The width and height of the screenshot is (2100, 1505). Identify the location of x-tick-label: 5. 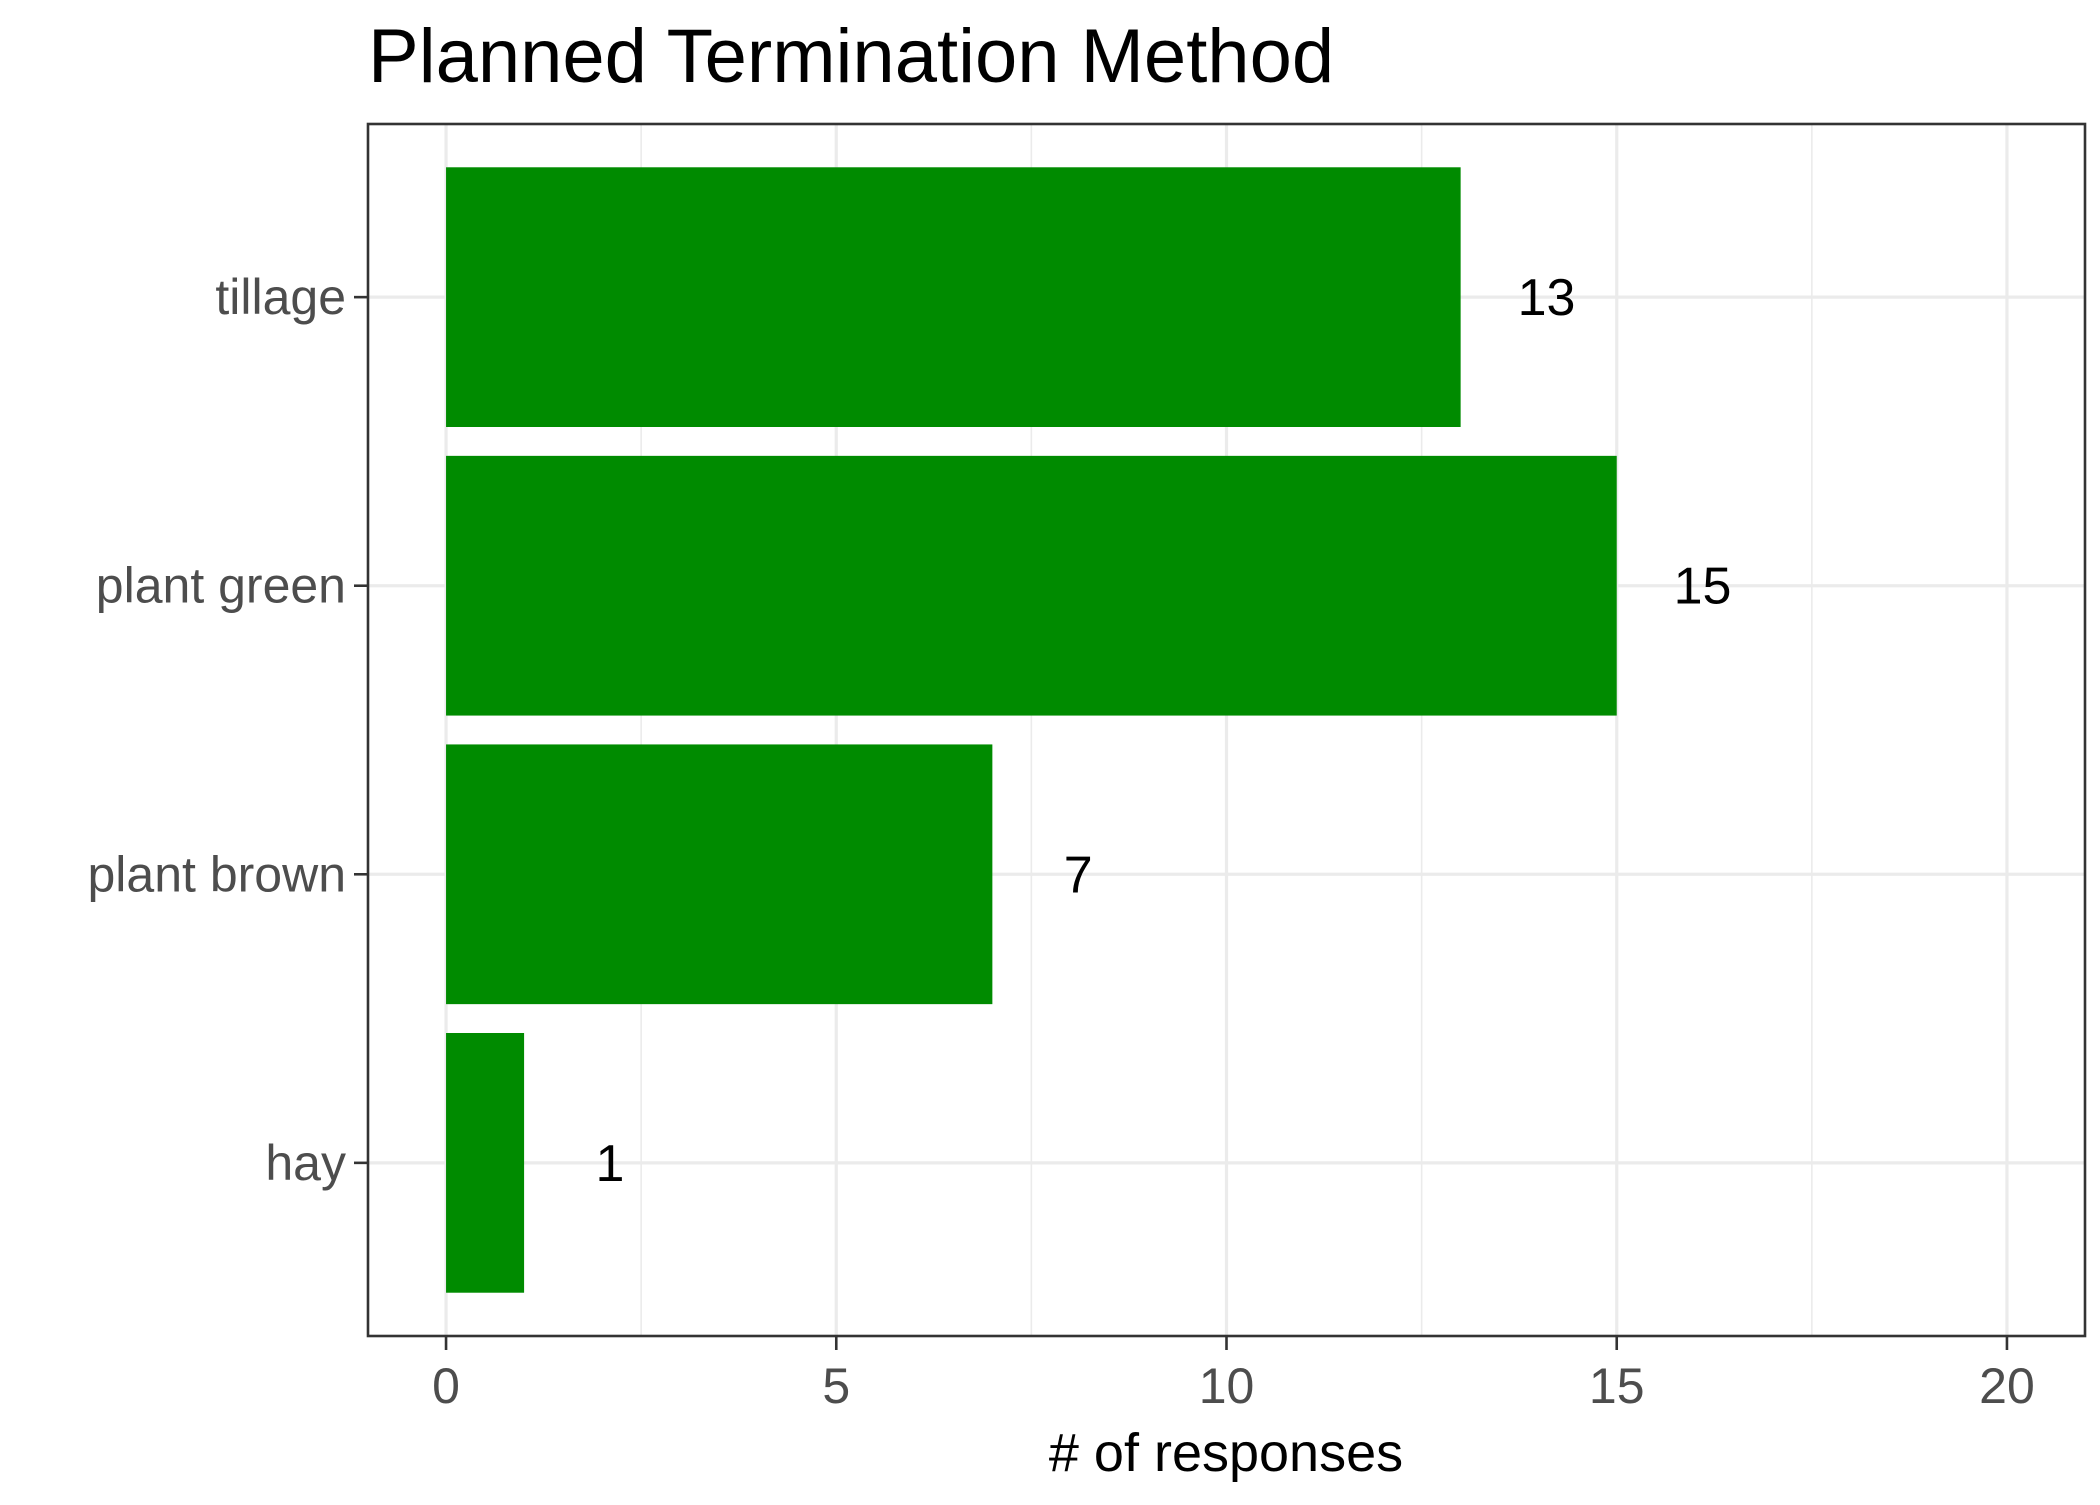
(836, 1386).